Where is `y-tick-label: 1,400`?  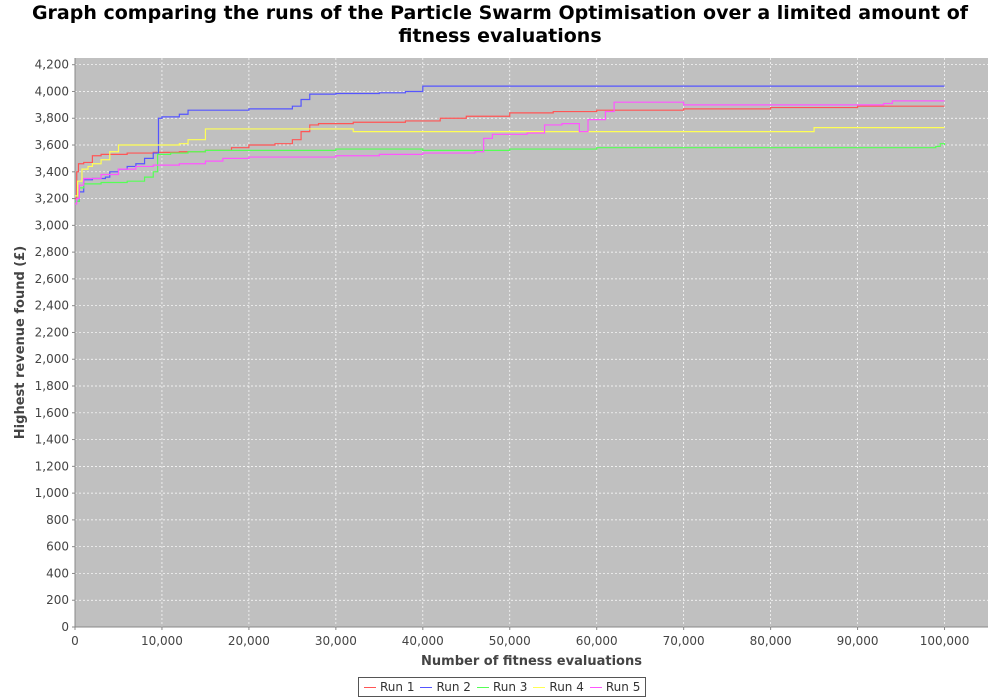
y-tick-label: 1,400 is located at coordinates (52, 440).